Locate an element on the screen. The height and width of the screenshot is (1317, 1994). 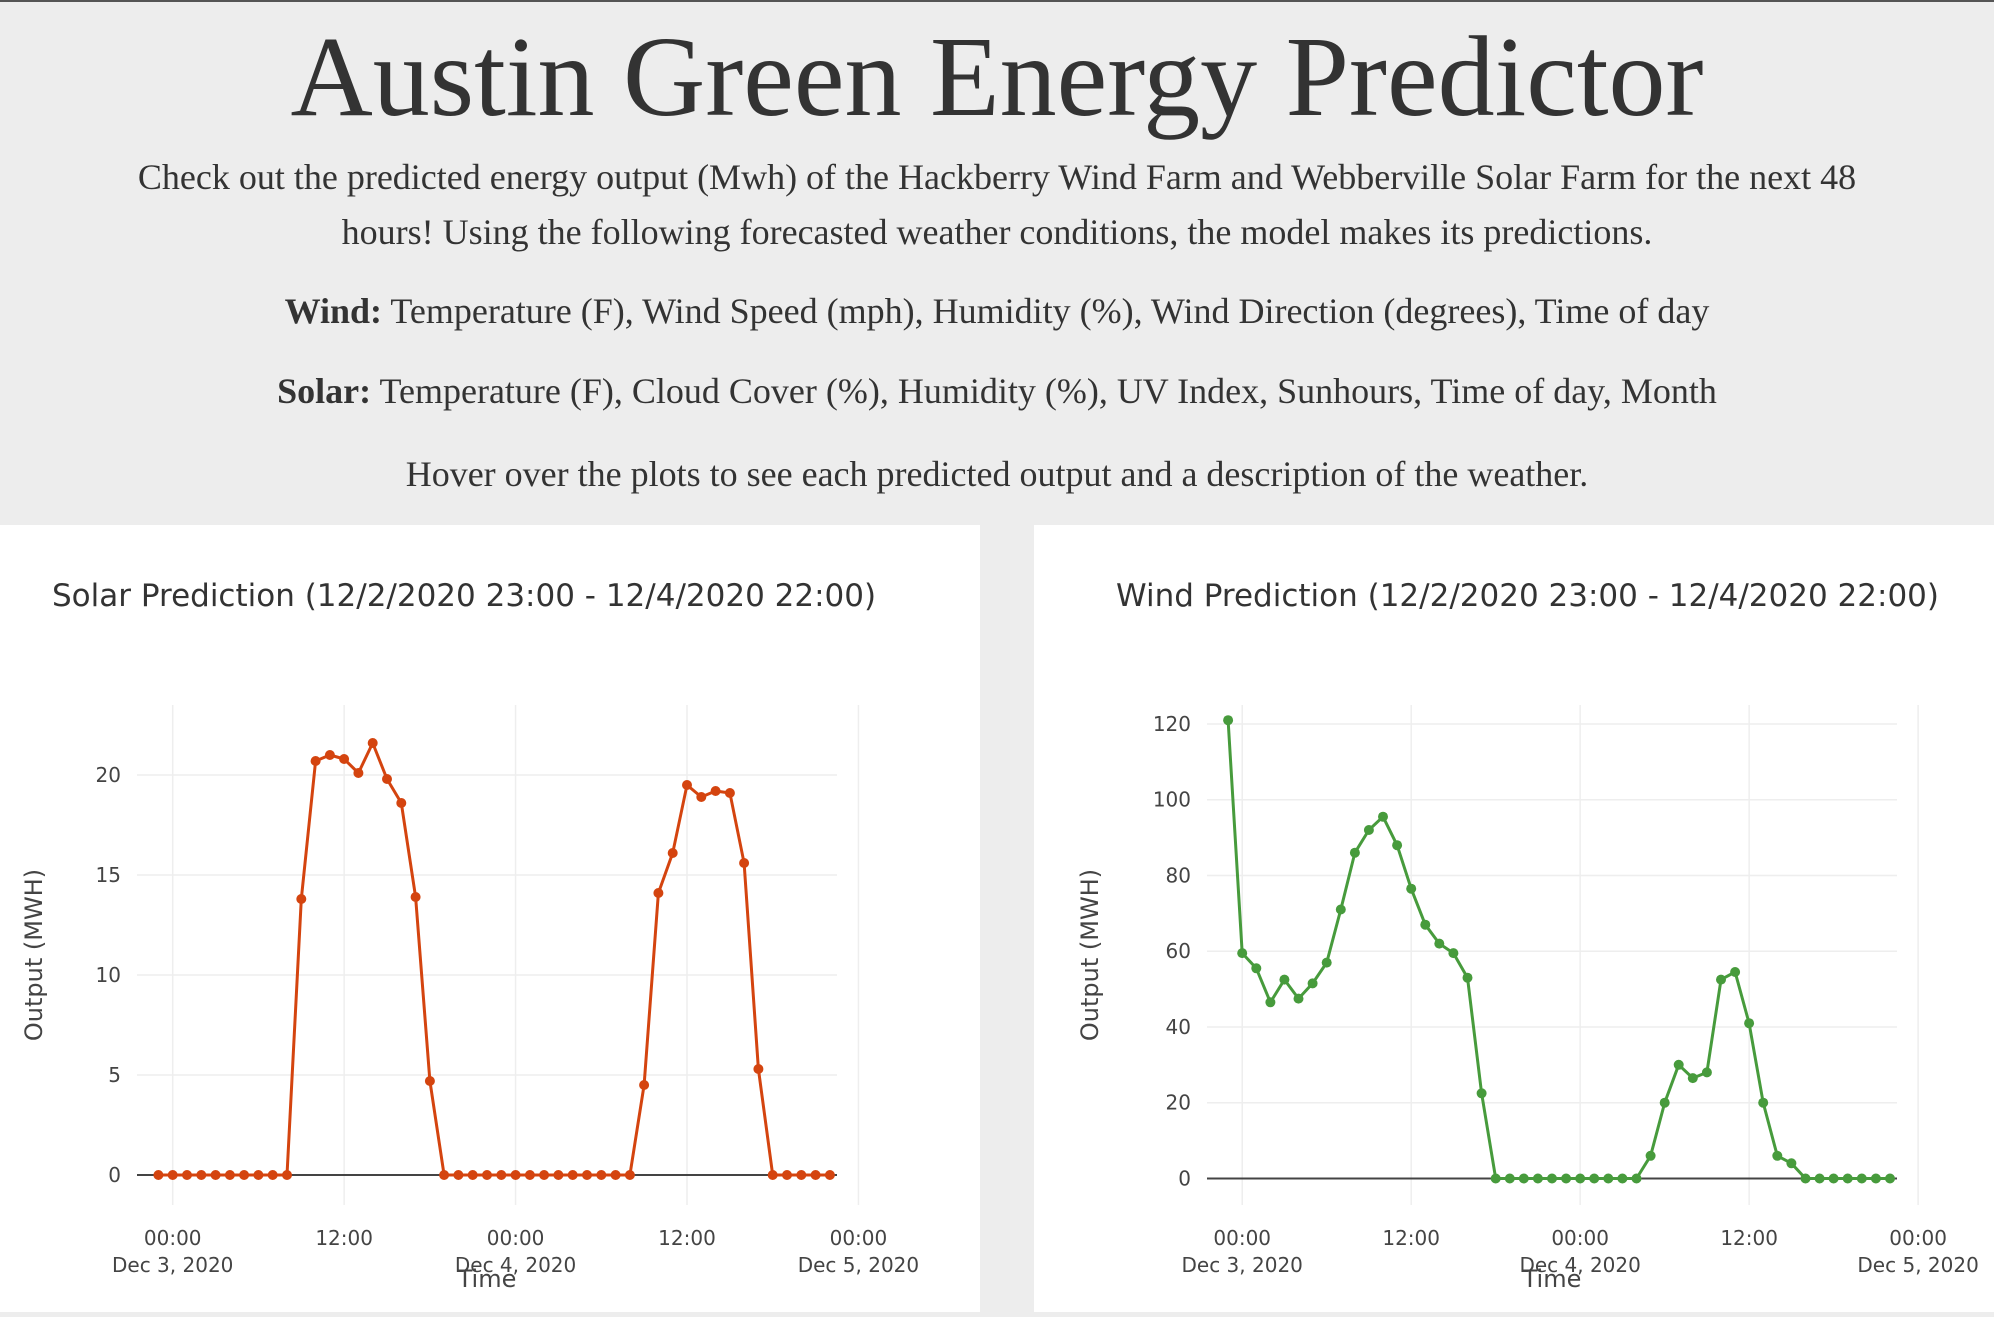
wind-x-tick-date-label: Dec 5, 2020 is located at coordinates (1917, 1265).